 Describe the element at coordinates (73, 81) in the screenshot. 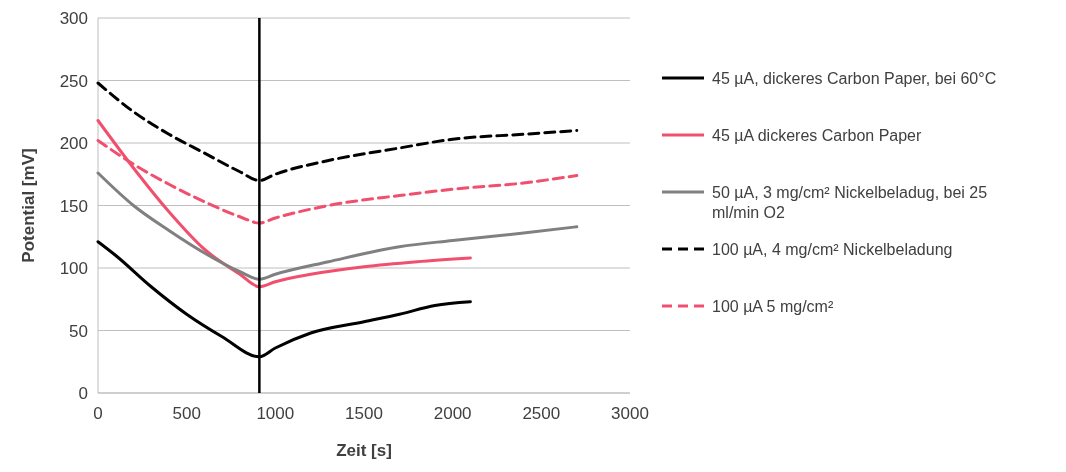

I see `y-tick-label: 250` at that location.